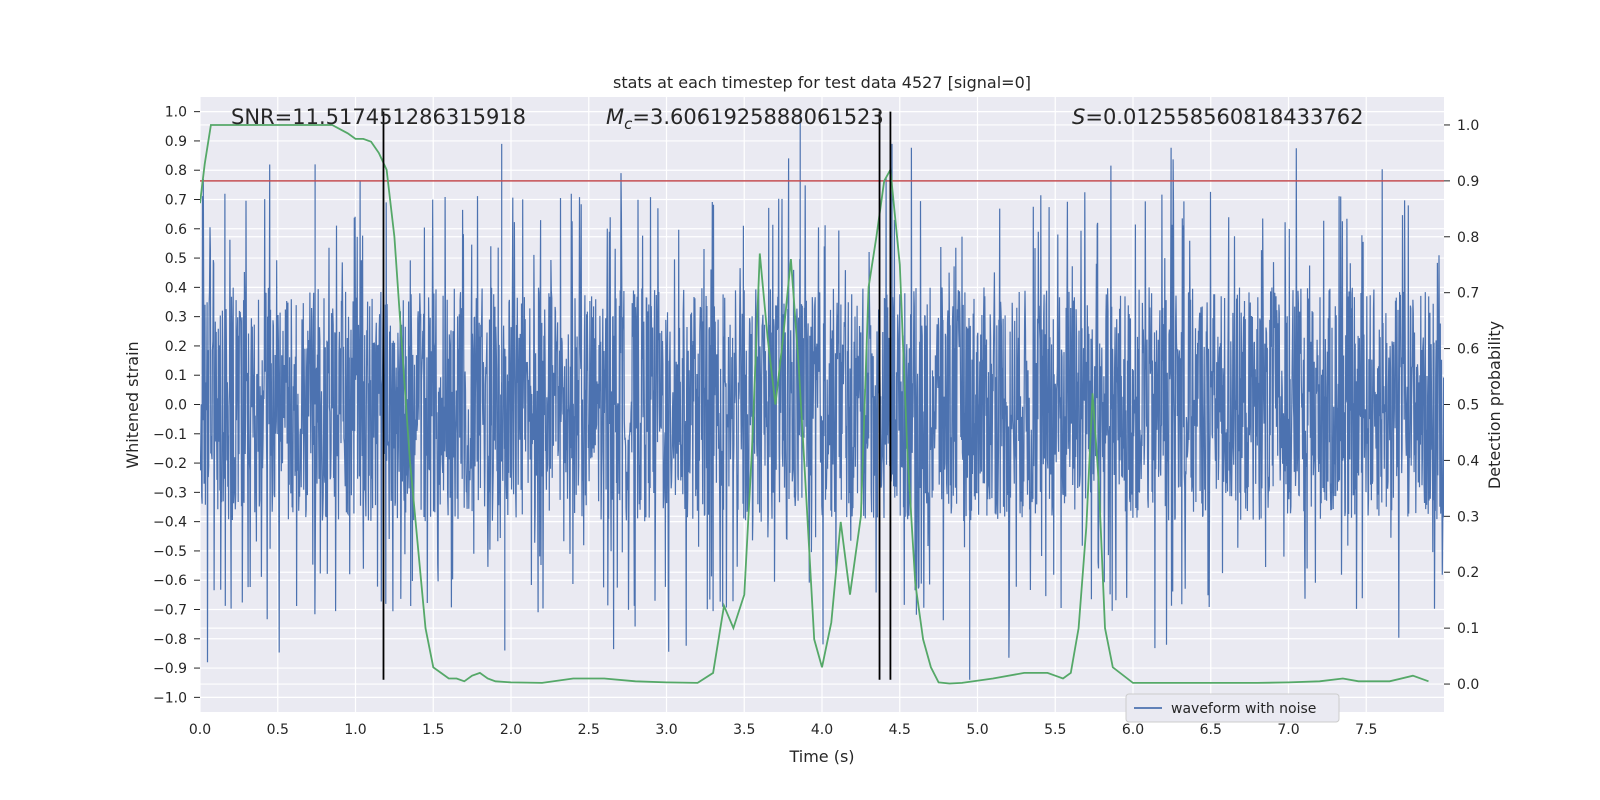 This screenshot has height=800, width=1600. What do you see at coordinates (1468, 517) in the screenshot?
I see `y2-tick-label: 0.3` at bounding box center [1468, 517].